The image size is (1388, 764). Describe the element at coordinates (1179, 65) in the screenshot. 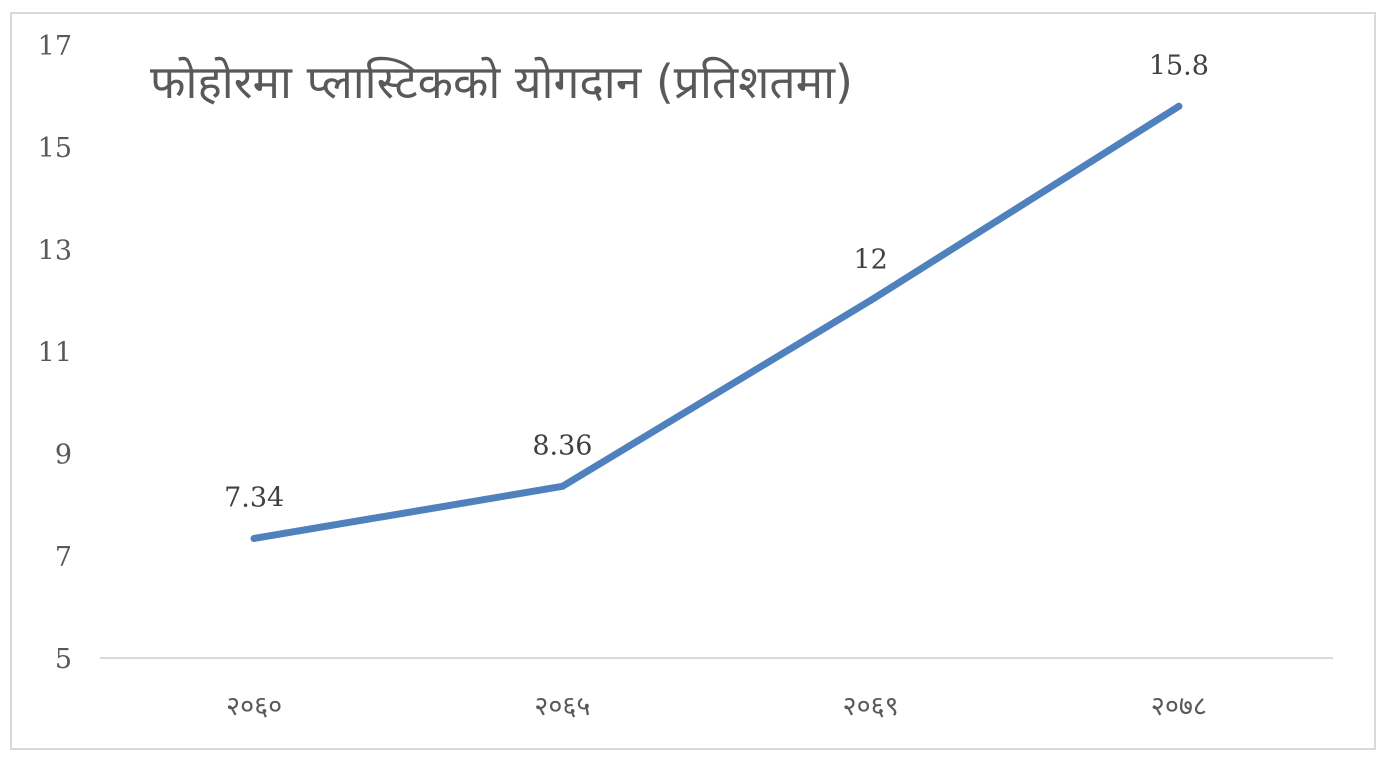

I see `data-label: 15.8` at that location.